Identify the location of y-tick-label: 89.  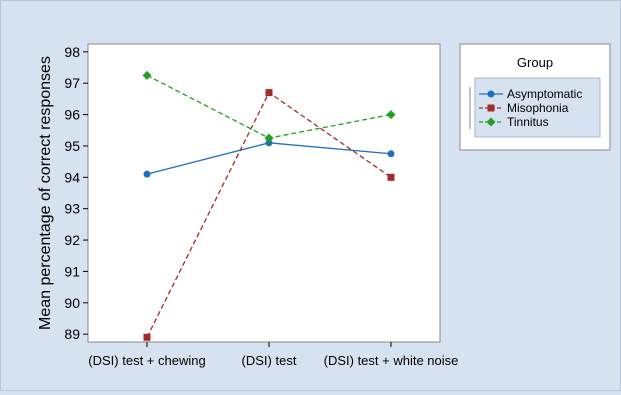
(72, 334).